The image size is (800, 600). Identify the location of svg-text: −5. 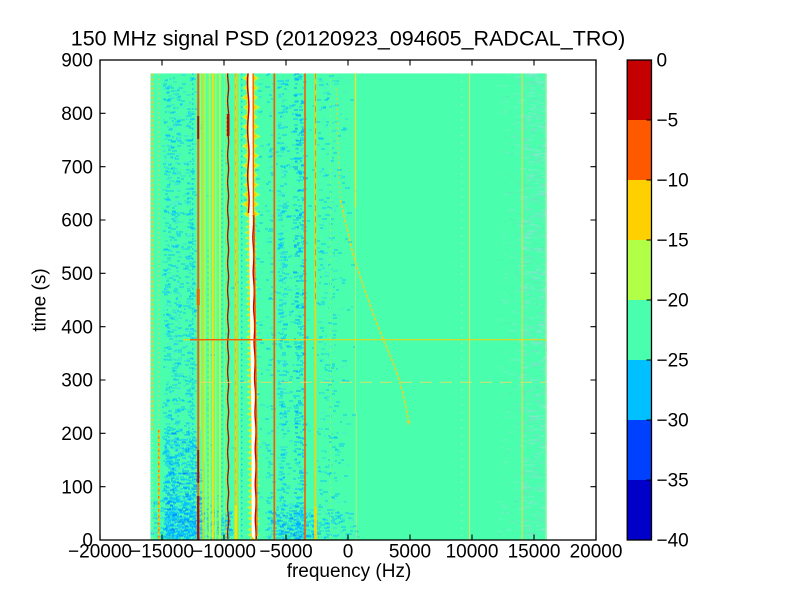
(668, 121).